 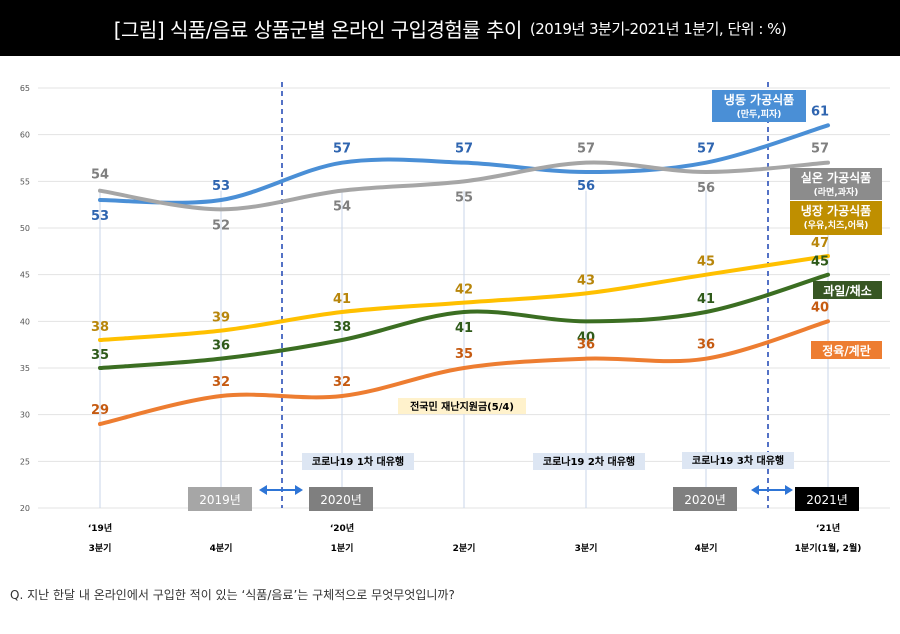 What do you see at coordinates (464, 548) in the screenshot?
I see `x-category-label-3: 2분기` at bounding box center [464, 548].